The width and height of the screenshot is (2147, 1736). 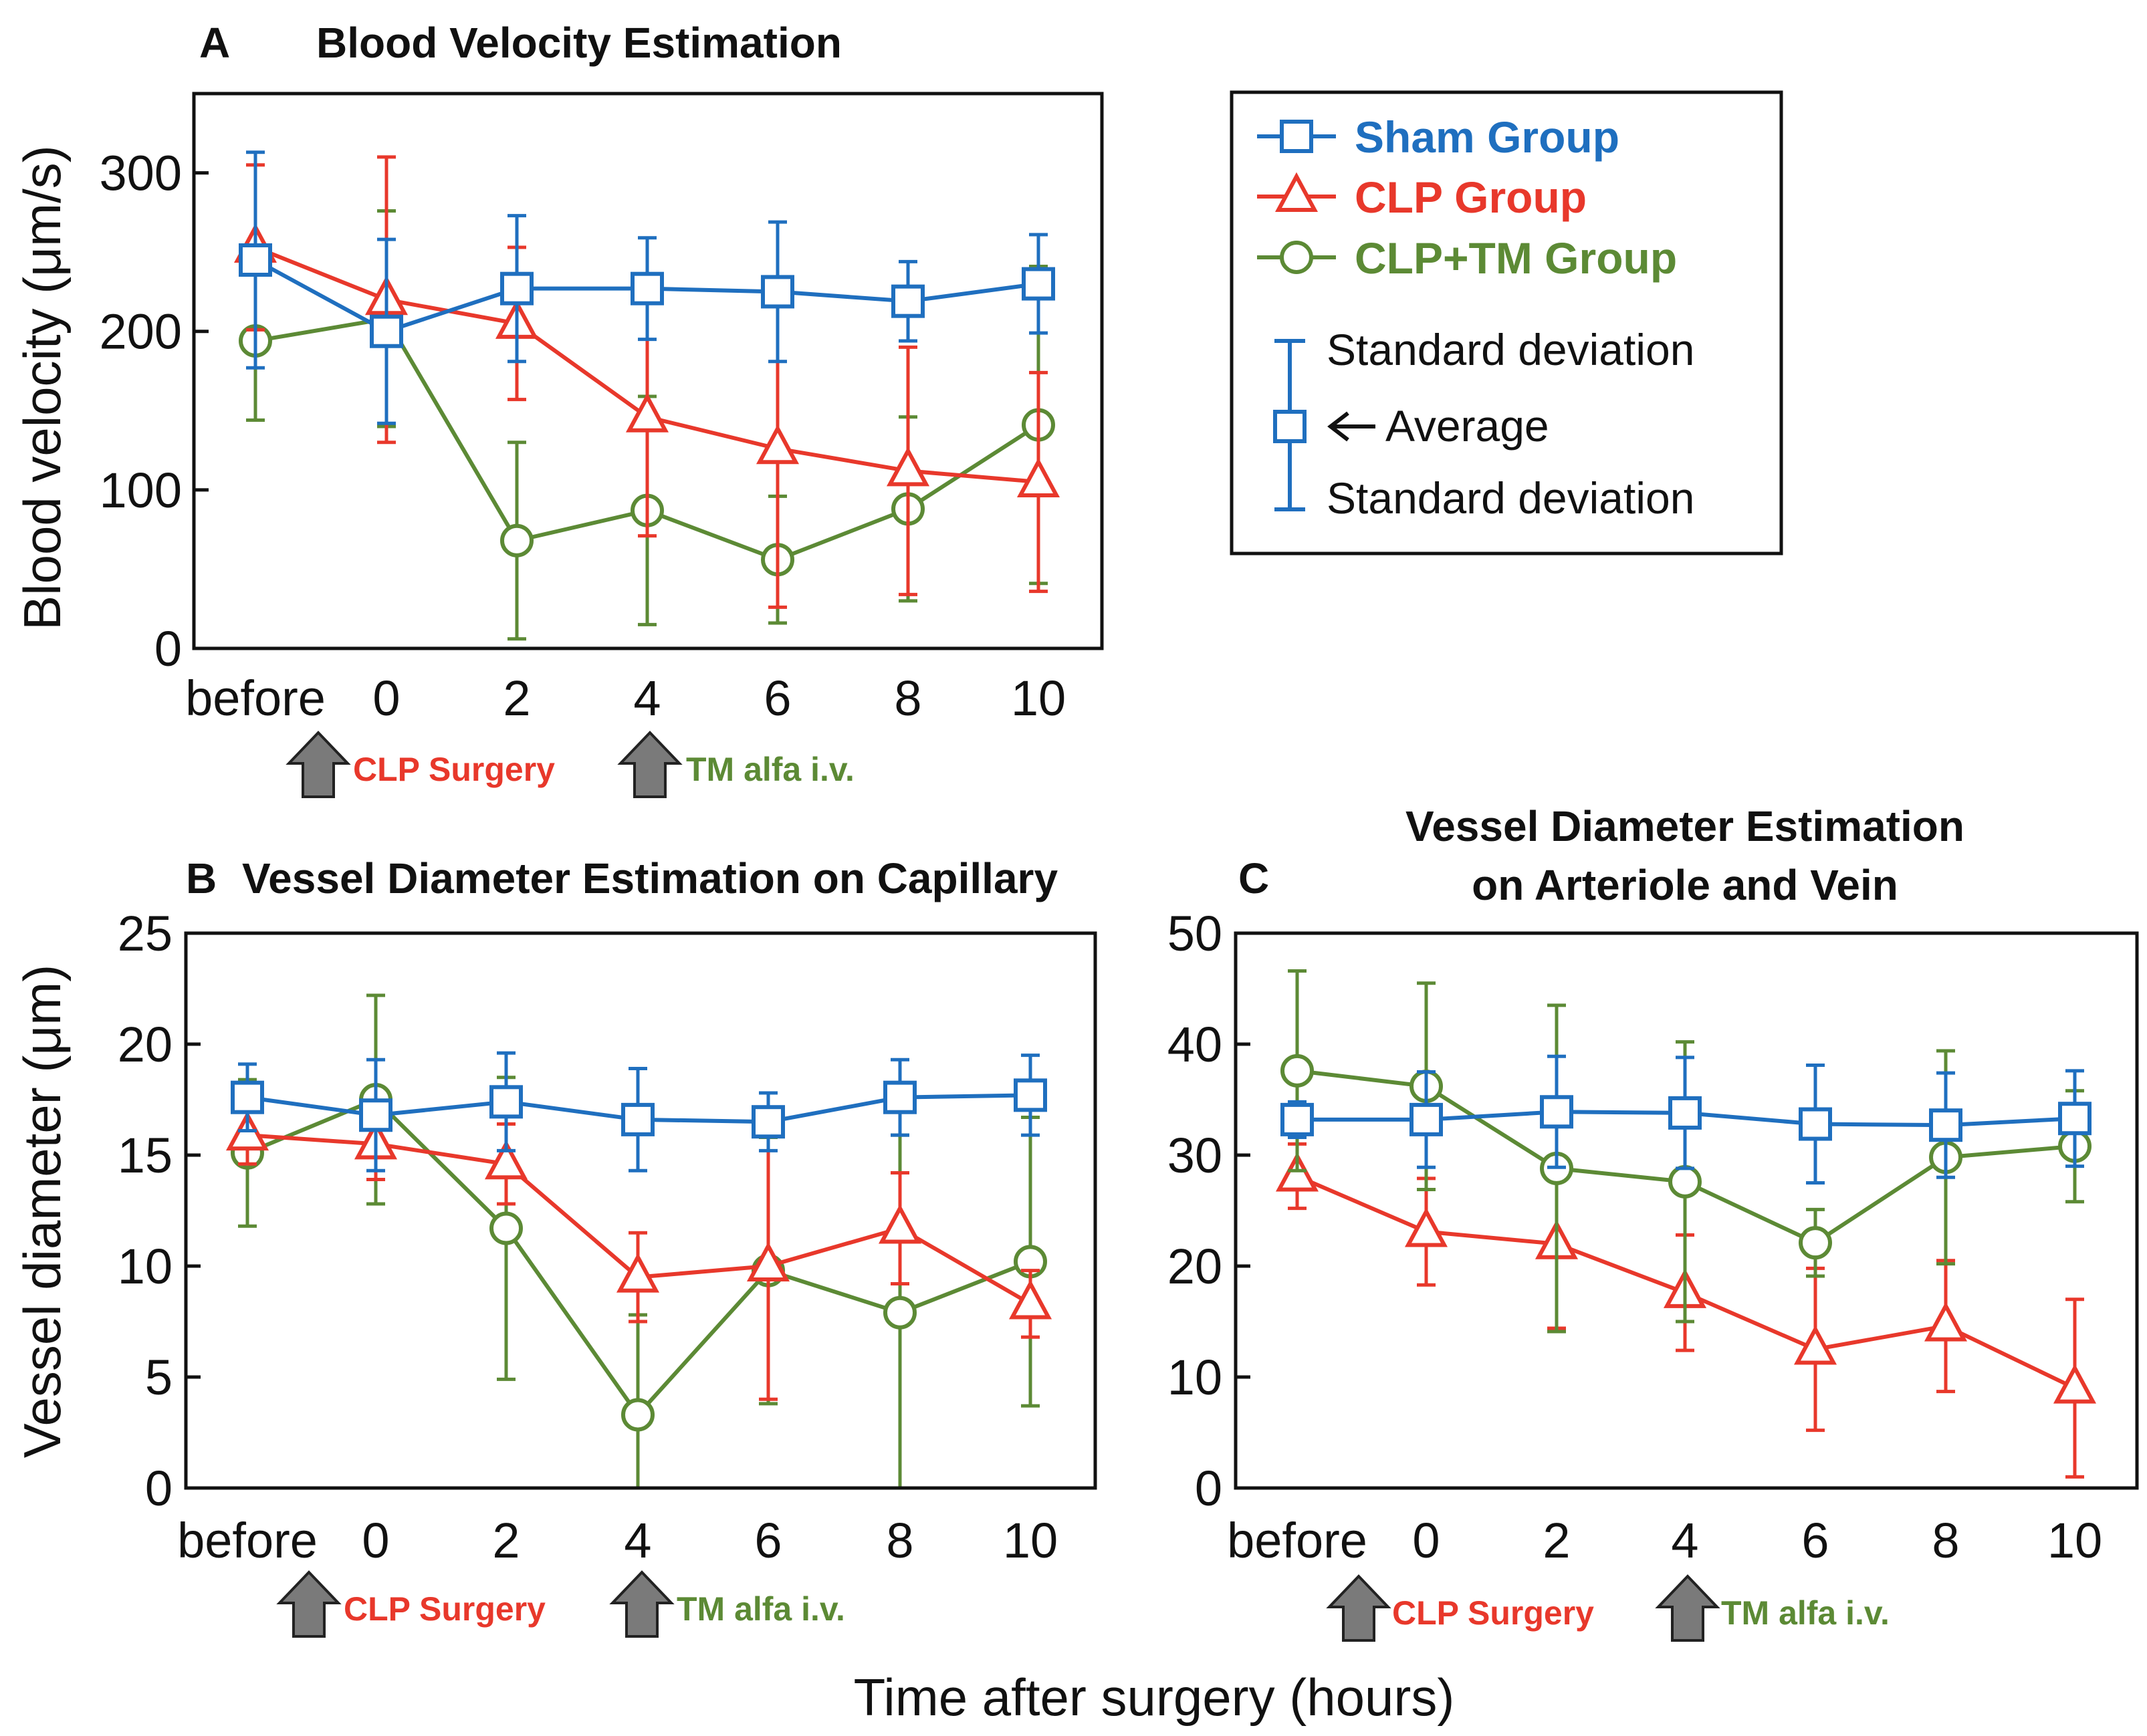 I want to click on panel-c-frame, so click(x=1686, y=1210).